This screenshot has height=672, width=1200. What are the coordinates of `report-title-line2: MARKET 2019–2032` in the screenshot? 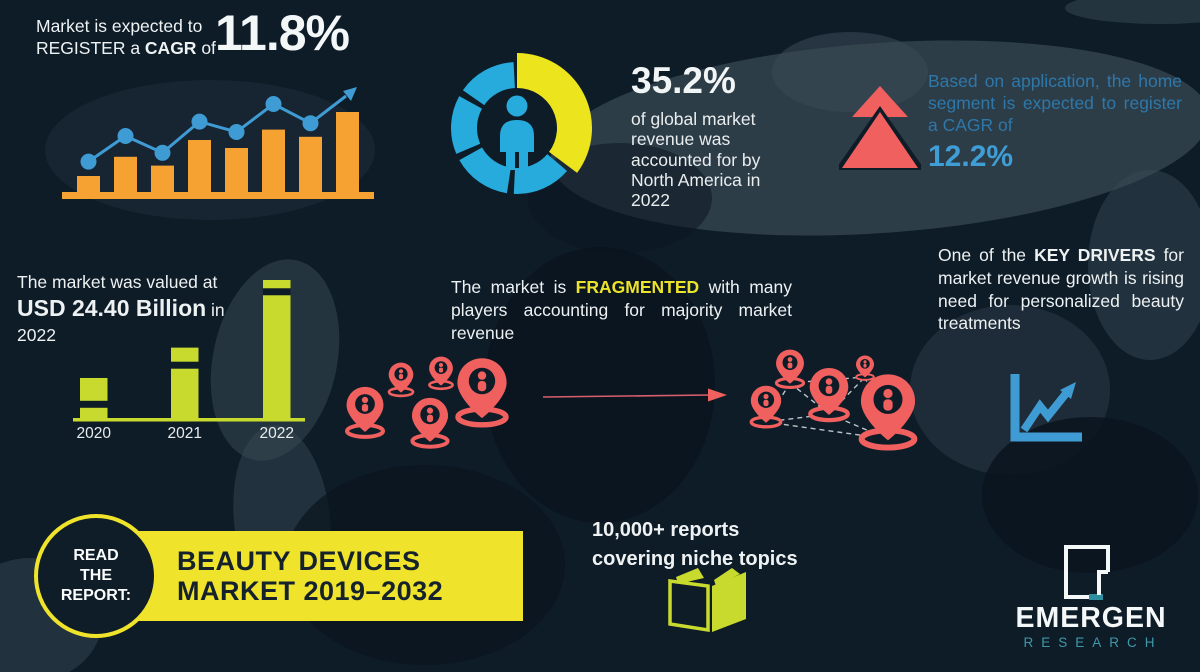 It's located at (310, 591).